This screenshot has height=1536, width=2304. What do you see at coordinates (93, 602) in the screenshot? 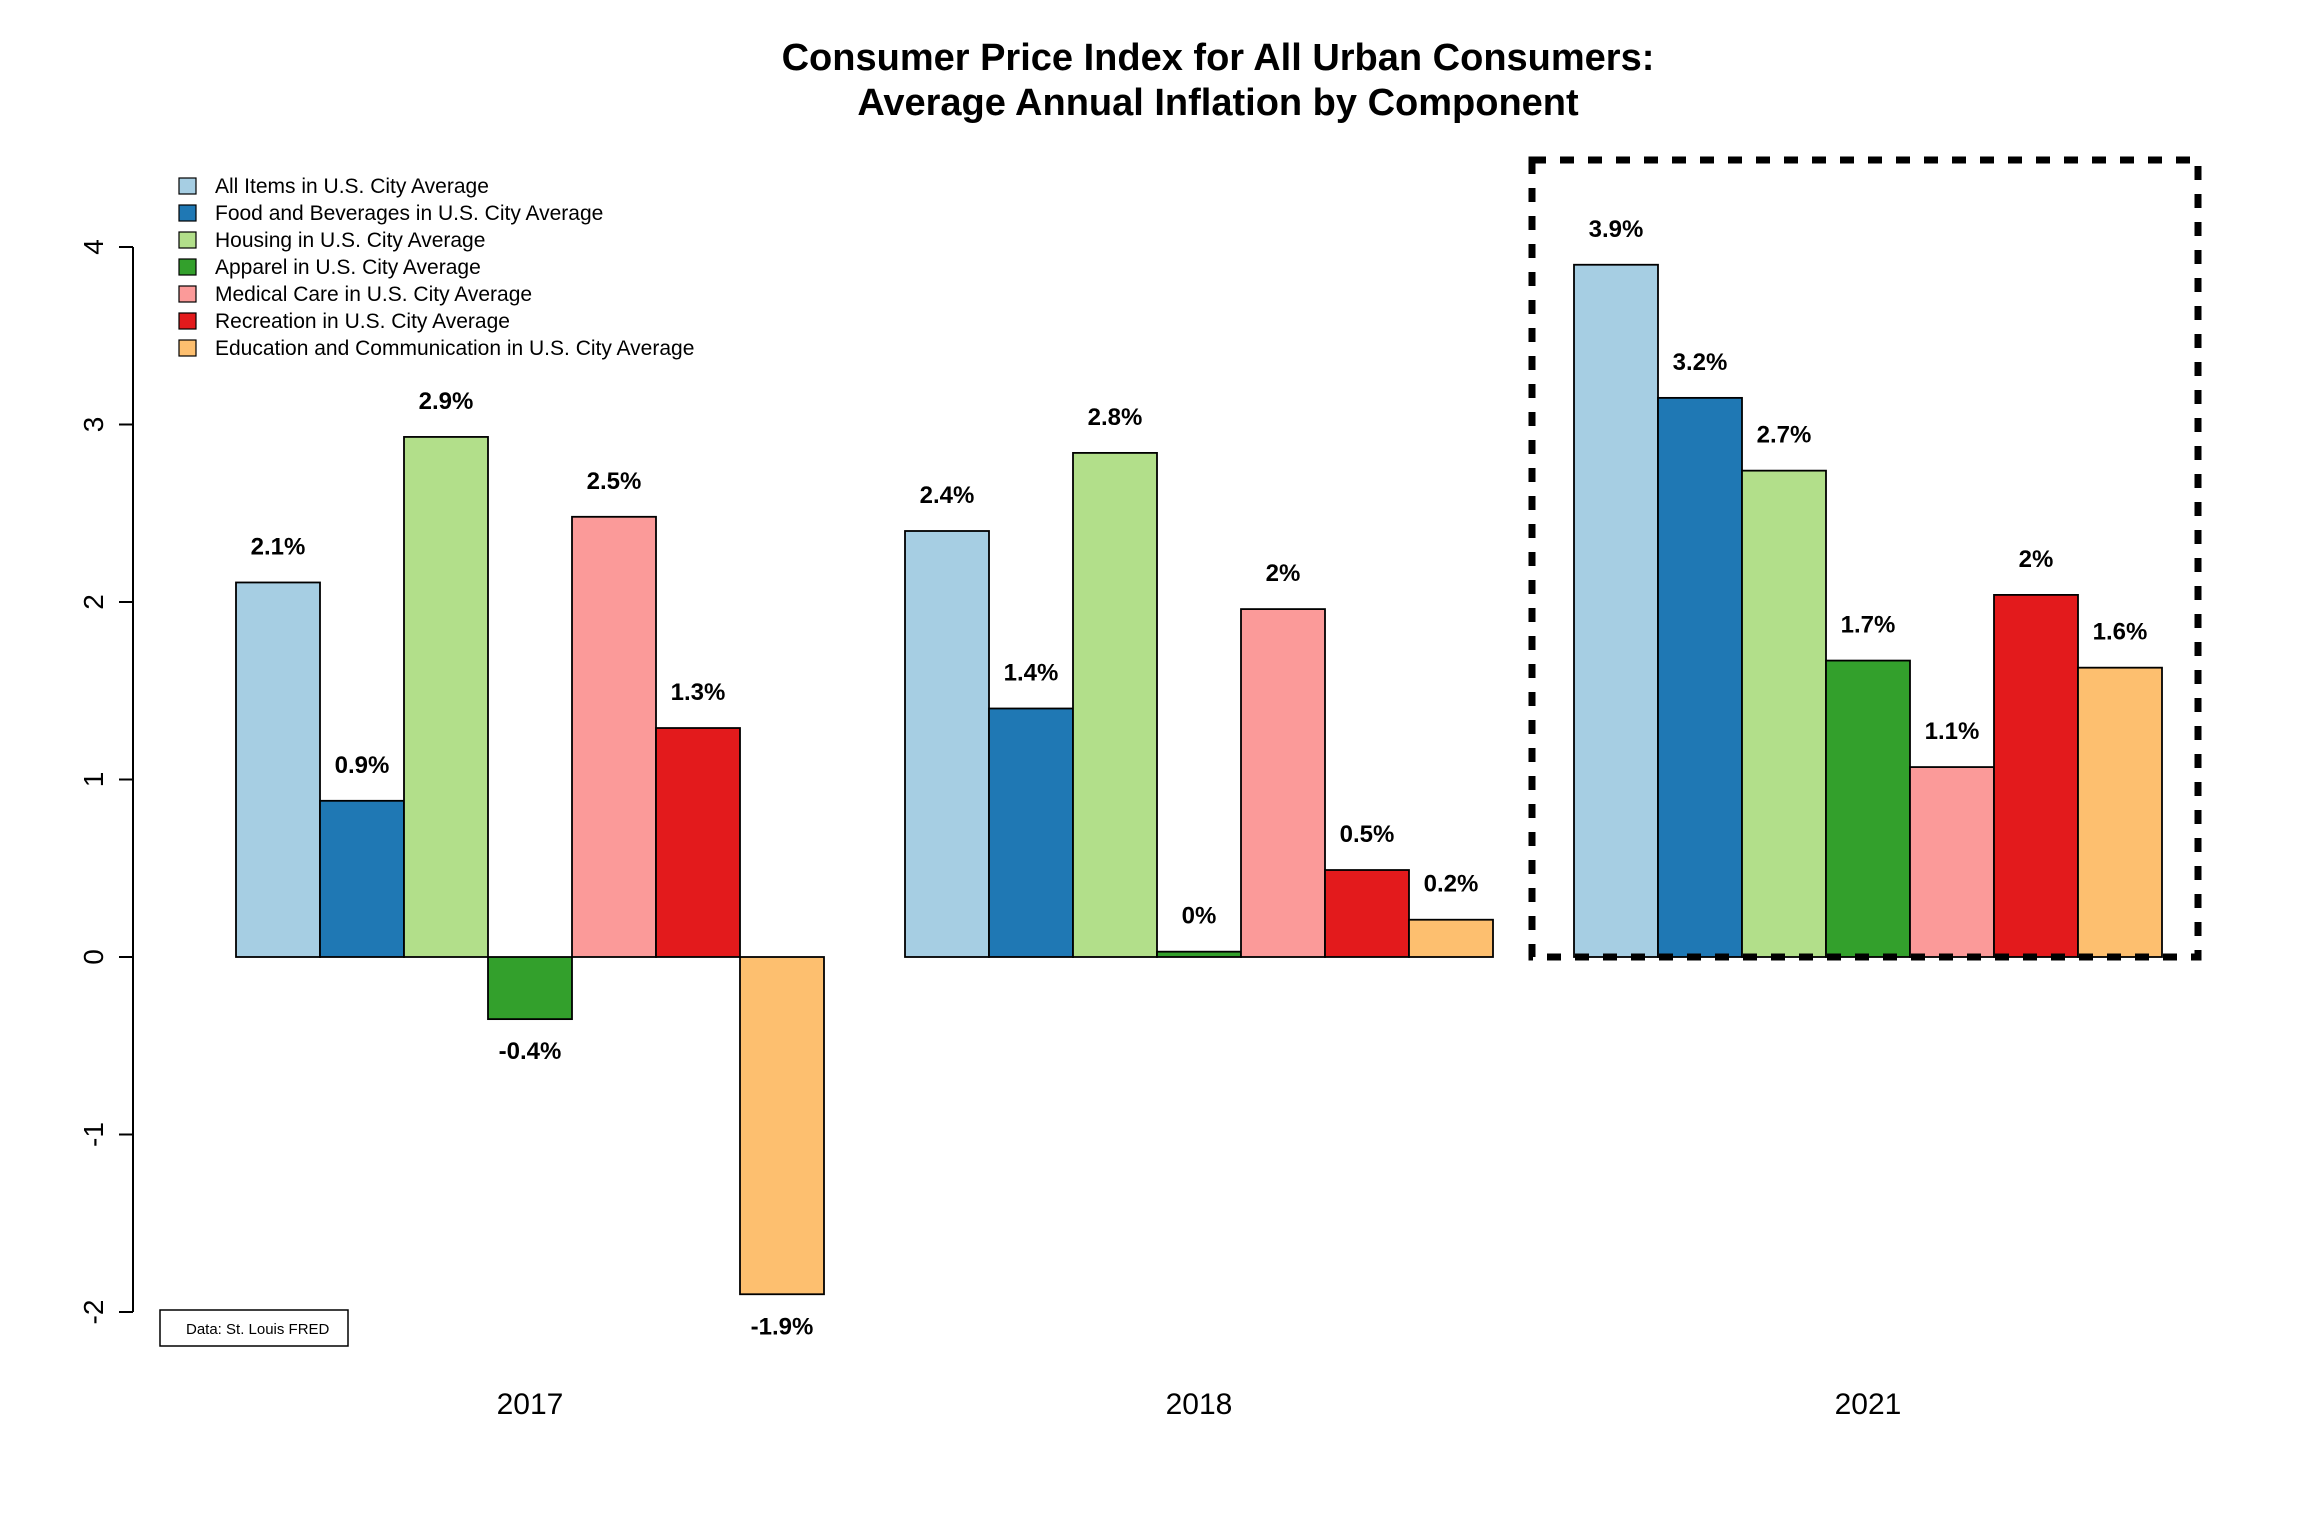
I see `y-tick-label: 2` at bounding box center [93, 602].